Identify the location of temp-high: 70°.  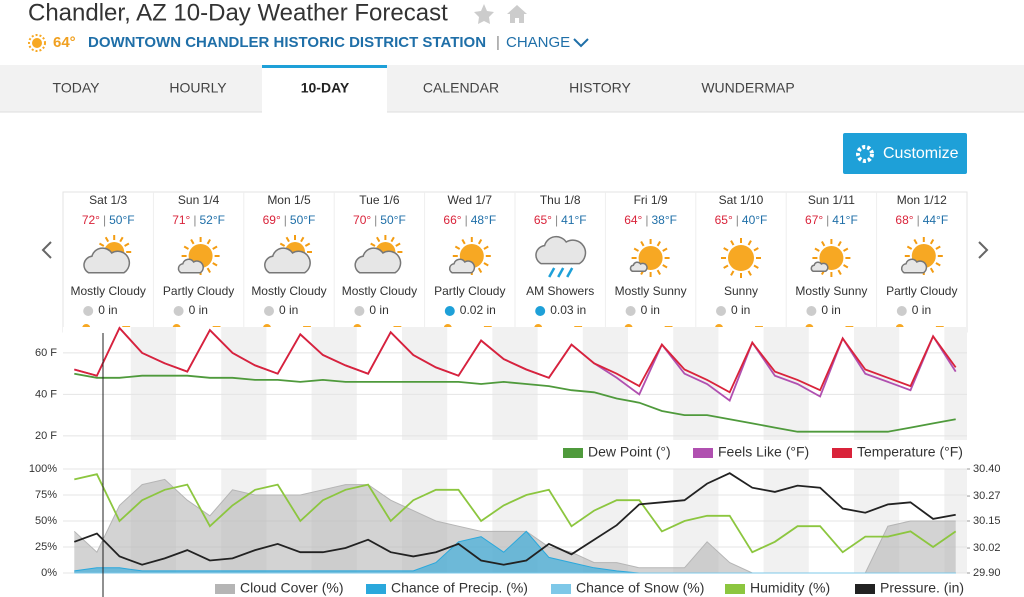
(362, 220).